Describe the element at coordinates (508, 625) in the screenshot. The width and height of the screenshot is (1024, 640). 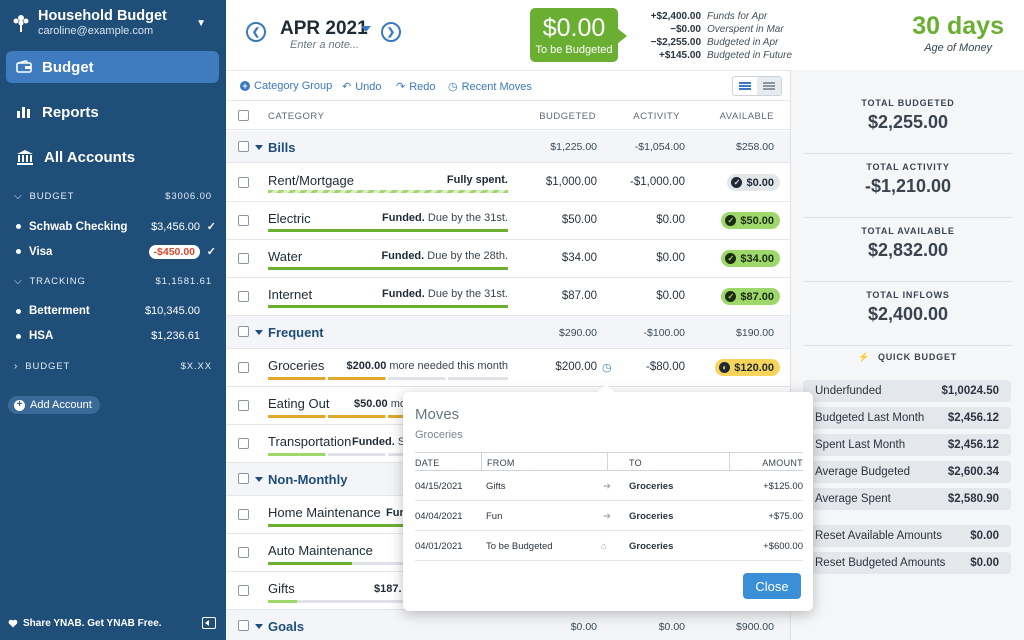
I see `category-group-row: Goals $0.00 $0.00 $900.00` at that location.